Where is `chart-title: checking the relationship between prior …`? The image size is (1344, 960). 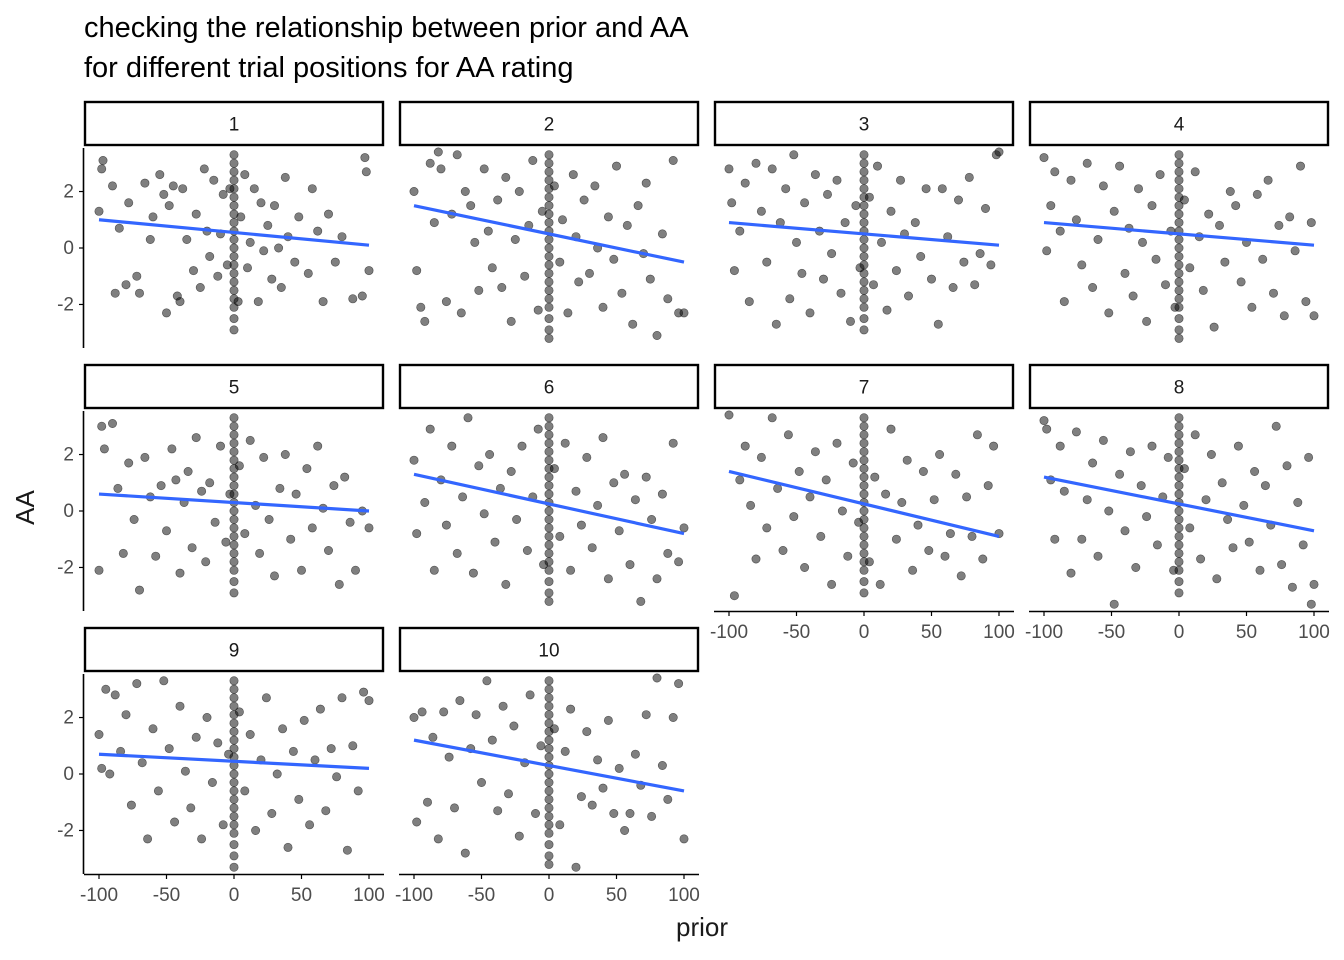
chart-title: checking the relationship between prior … is located at coordinates (386, 28).